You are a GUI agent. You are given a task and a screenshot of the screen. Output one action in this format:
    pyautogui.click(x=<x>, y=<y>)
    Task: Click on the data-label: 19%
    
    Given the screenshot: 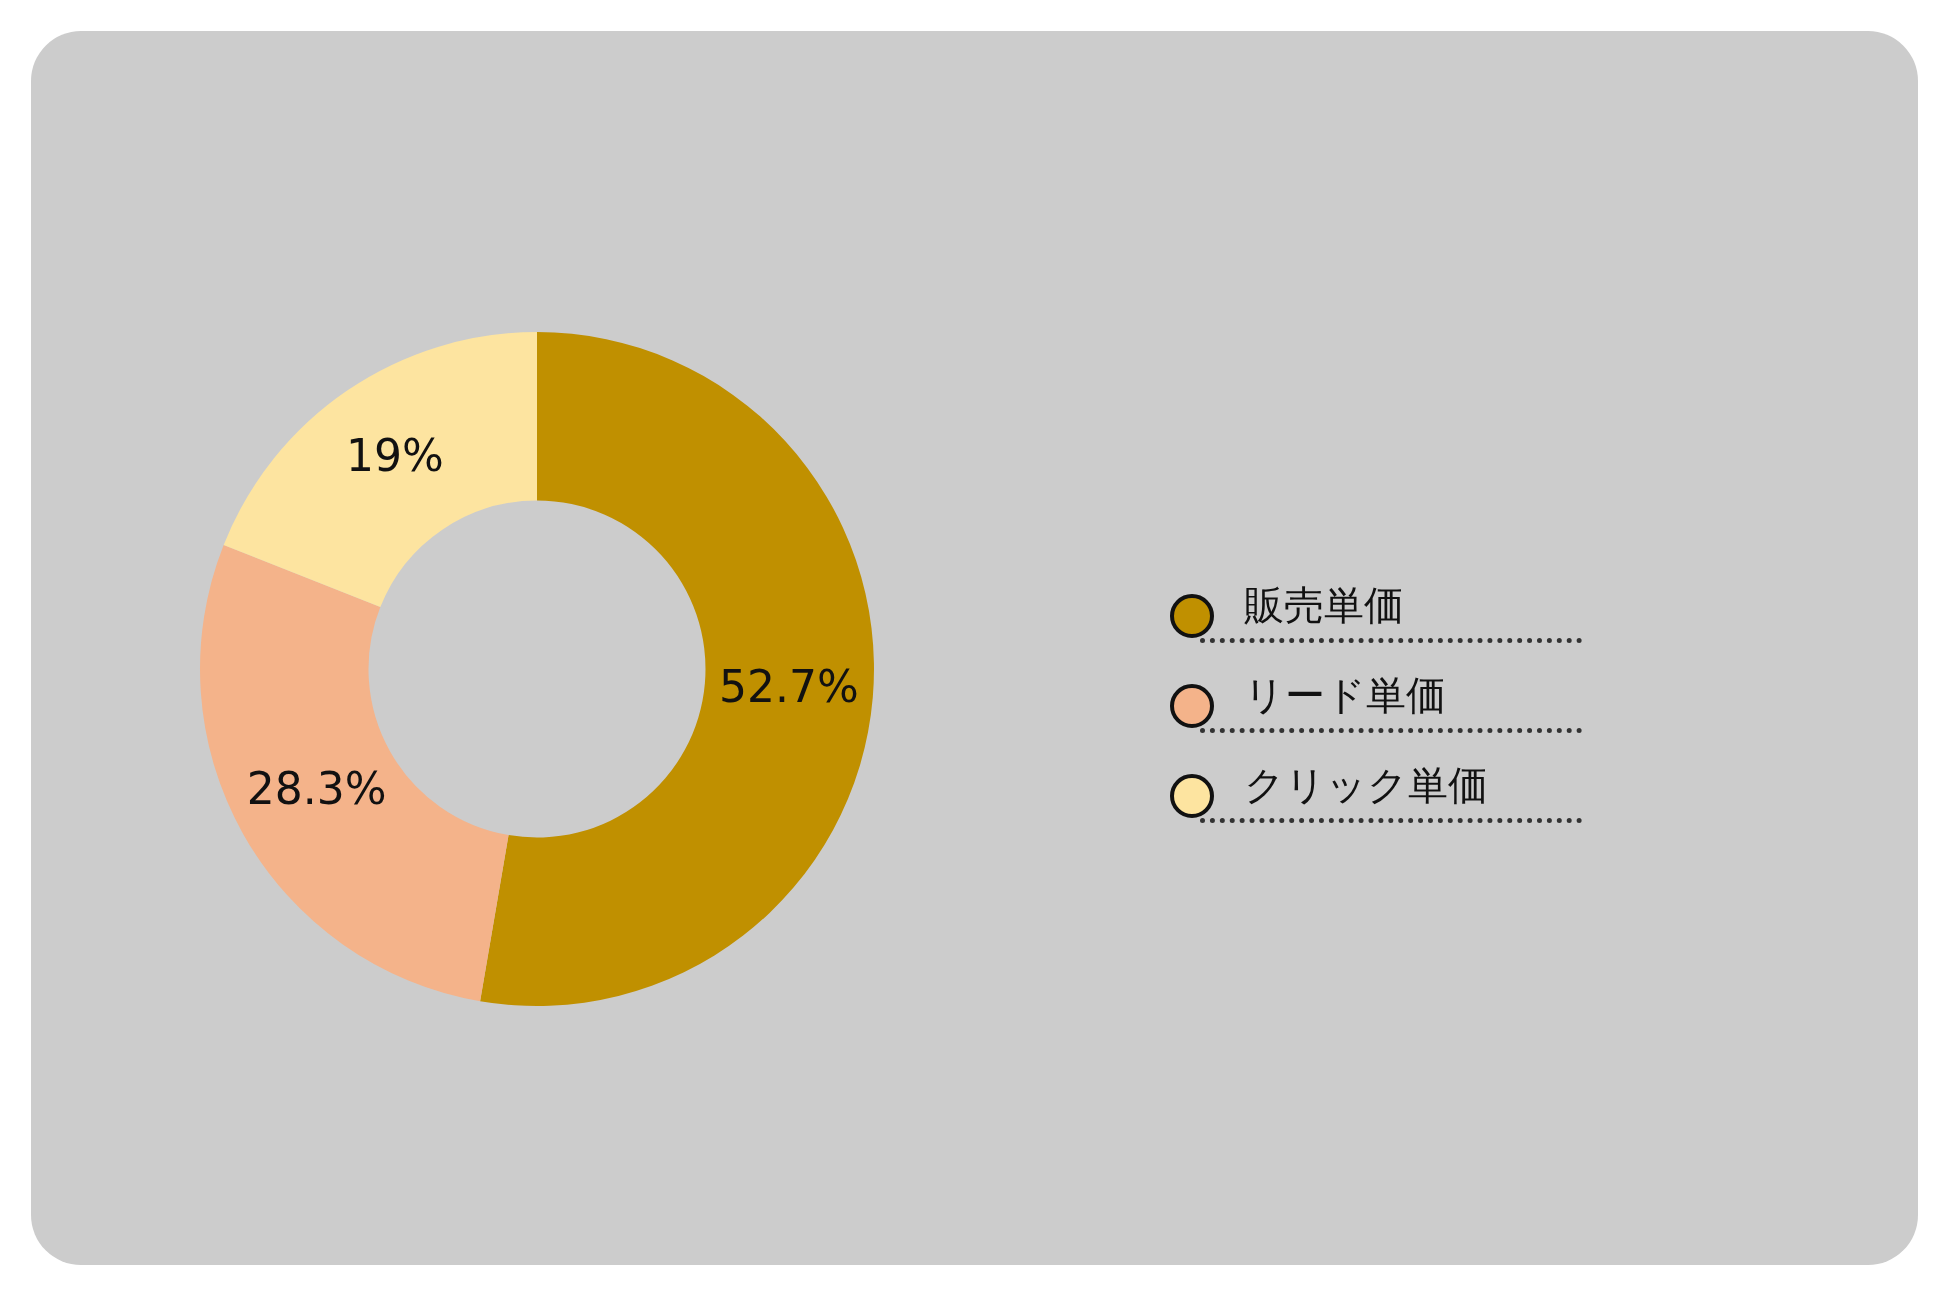 What is the action you would take?
    pyautogui.click(x=395, y=456)
    